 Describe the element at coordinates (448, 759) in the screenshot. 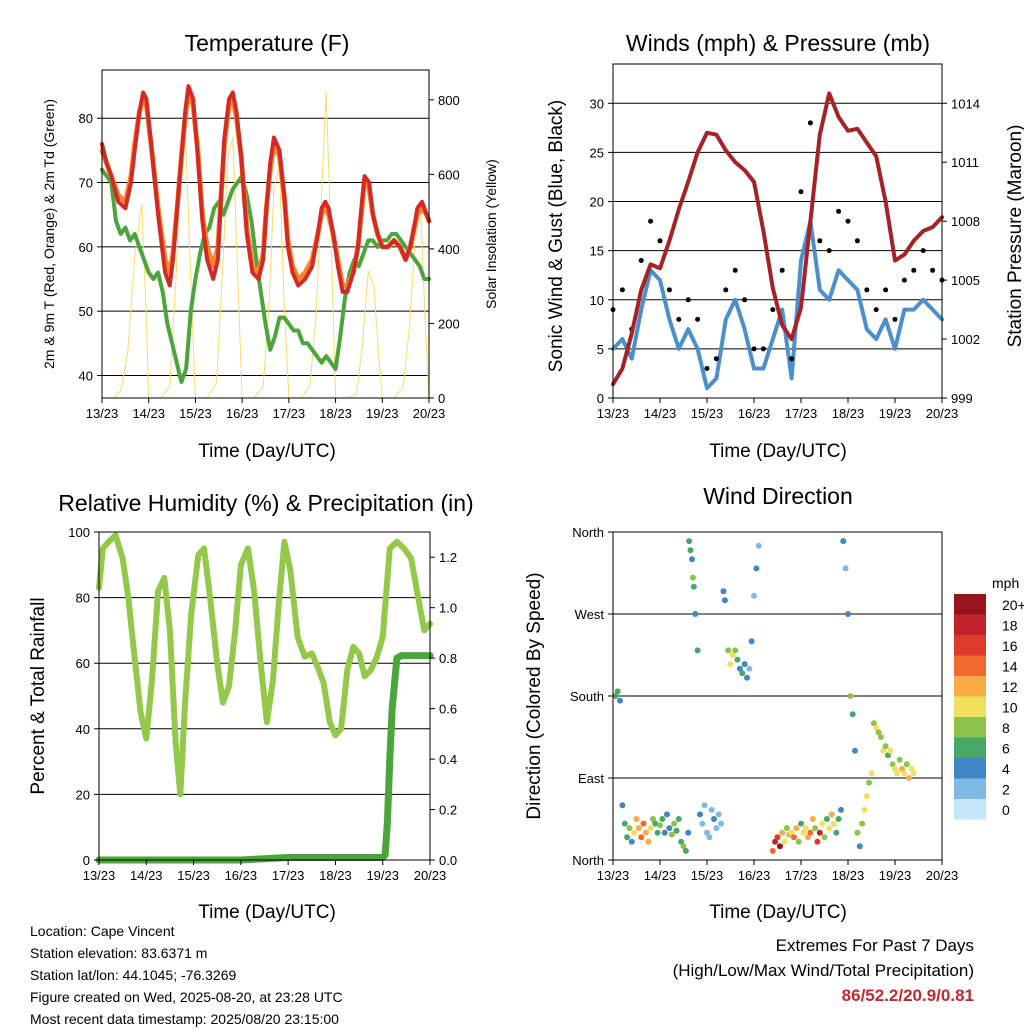

I see `y-right-tick-label: 0.4` at that location.